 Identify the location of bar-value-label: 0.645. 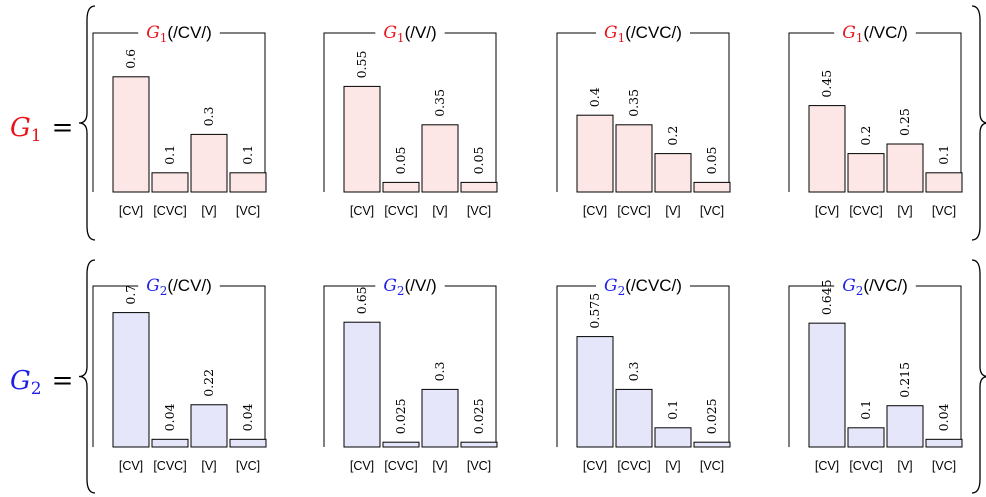
(826, 297).